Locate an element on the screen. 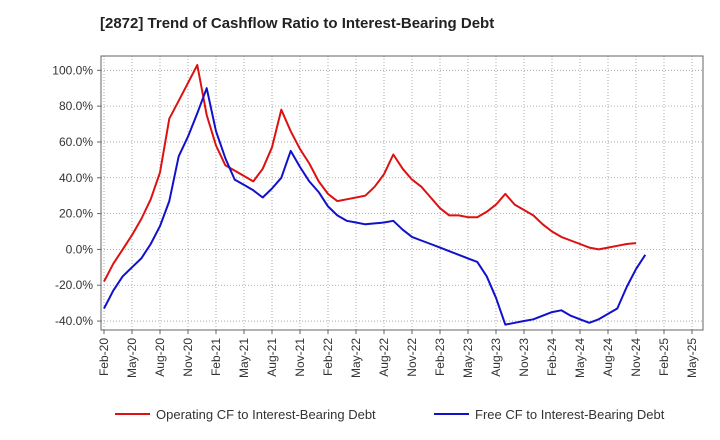 The height and width of the screenshot is (440, 720). y-tick-label: 80.0% is located at coordinates (76, 106).